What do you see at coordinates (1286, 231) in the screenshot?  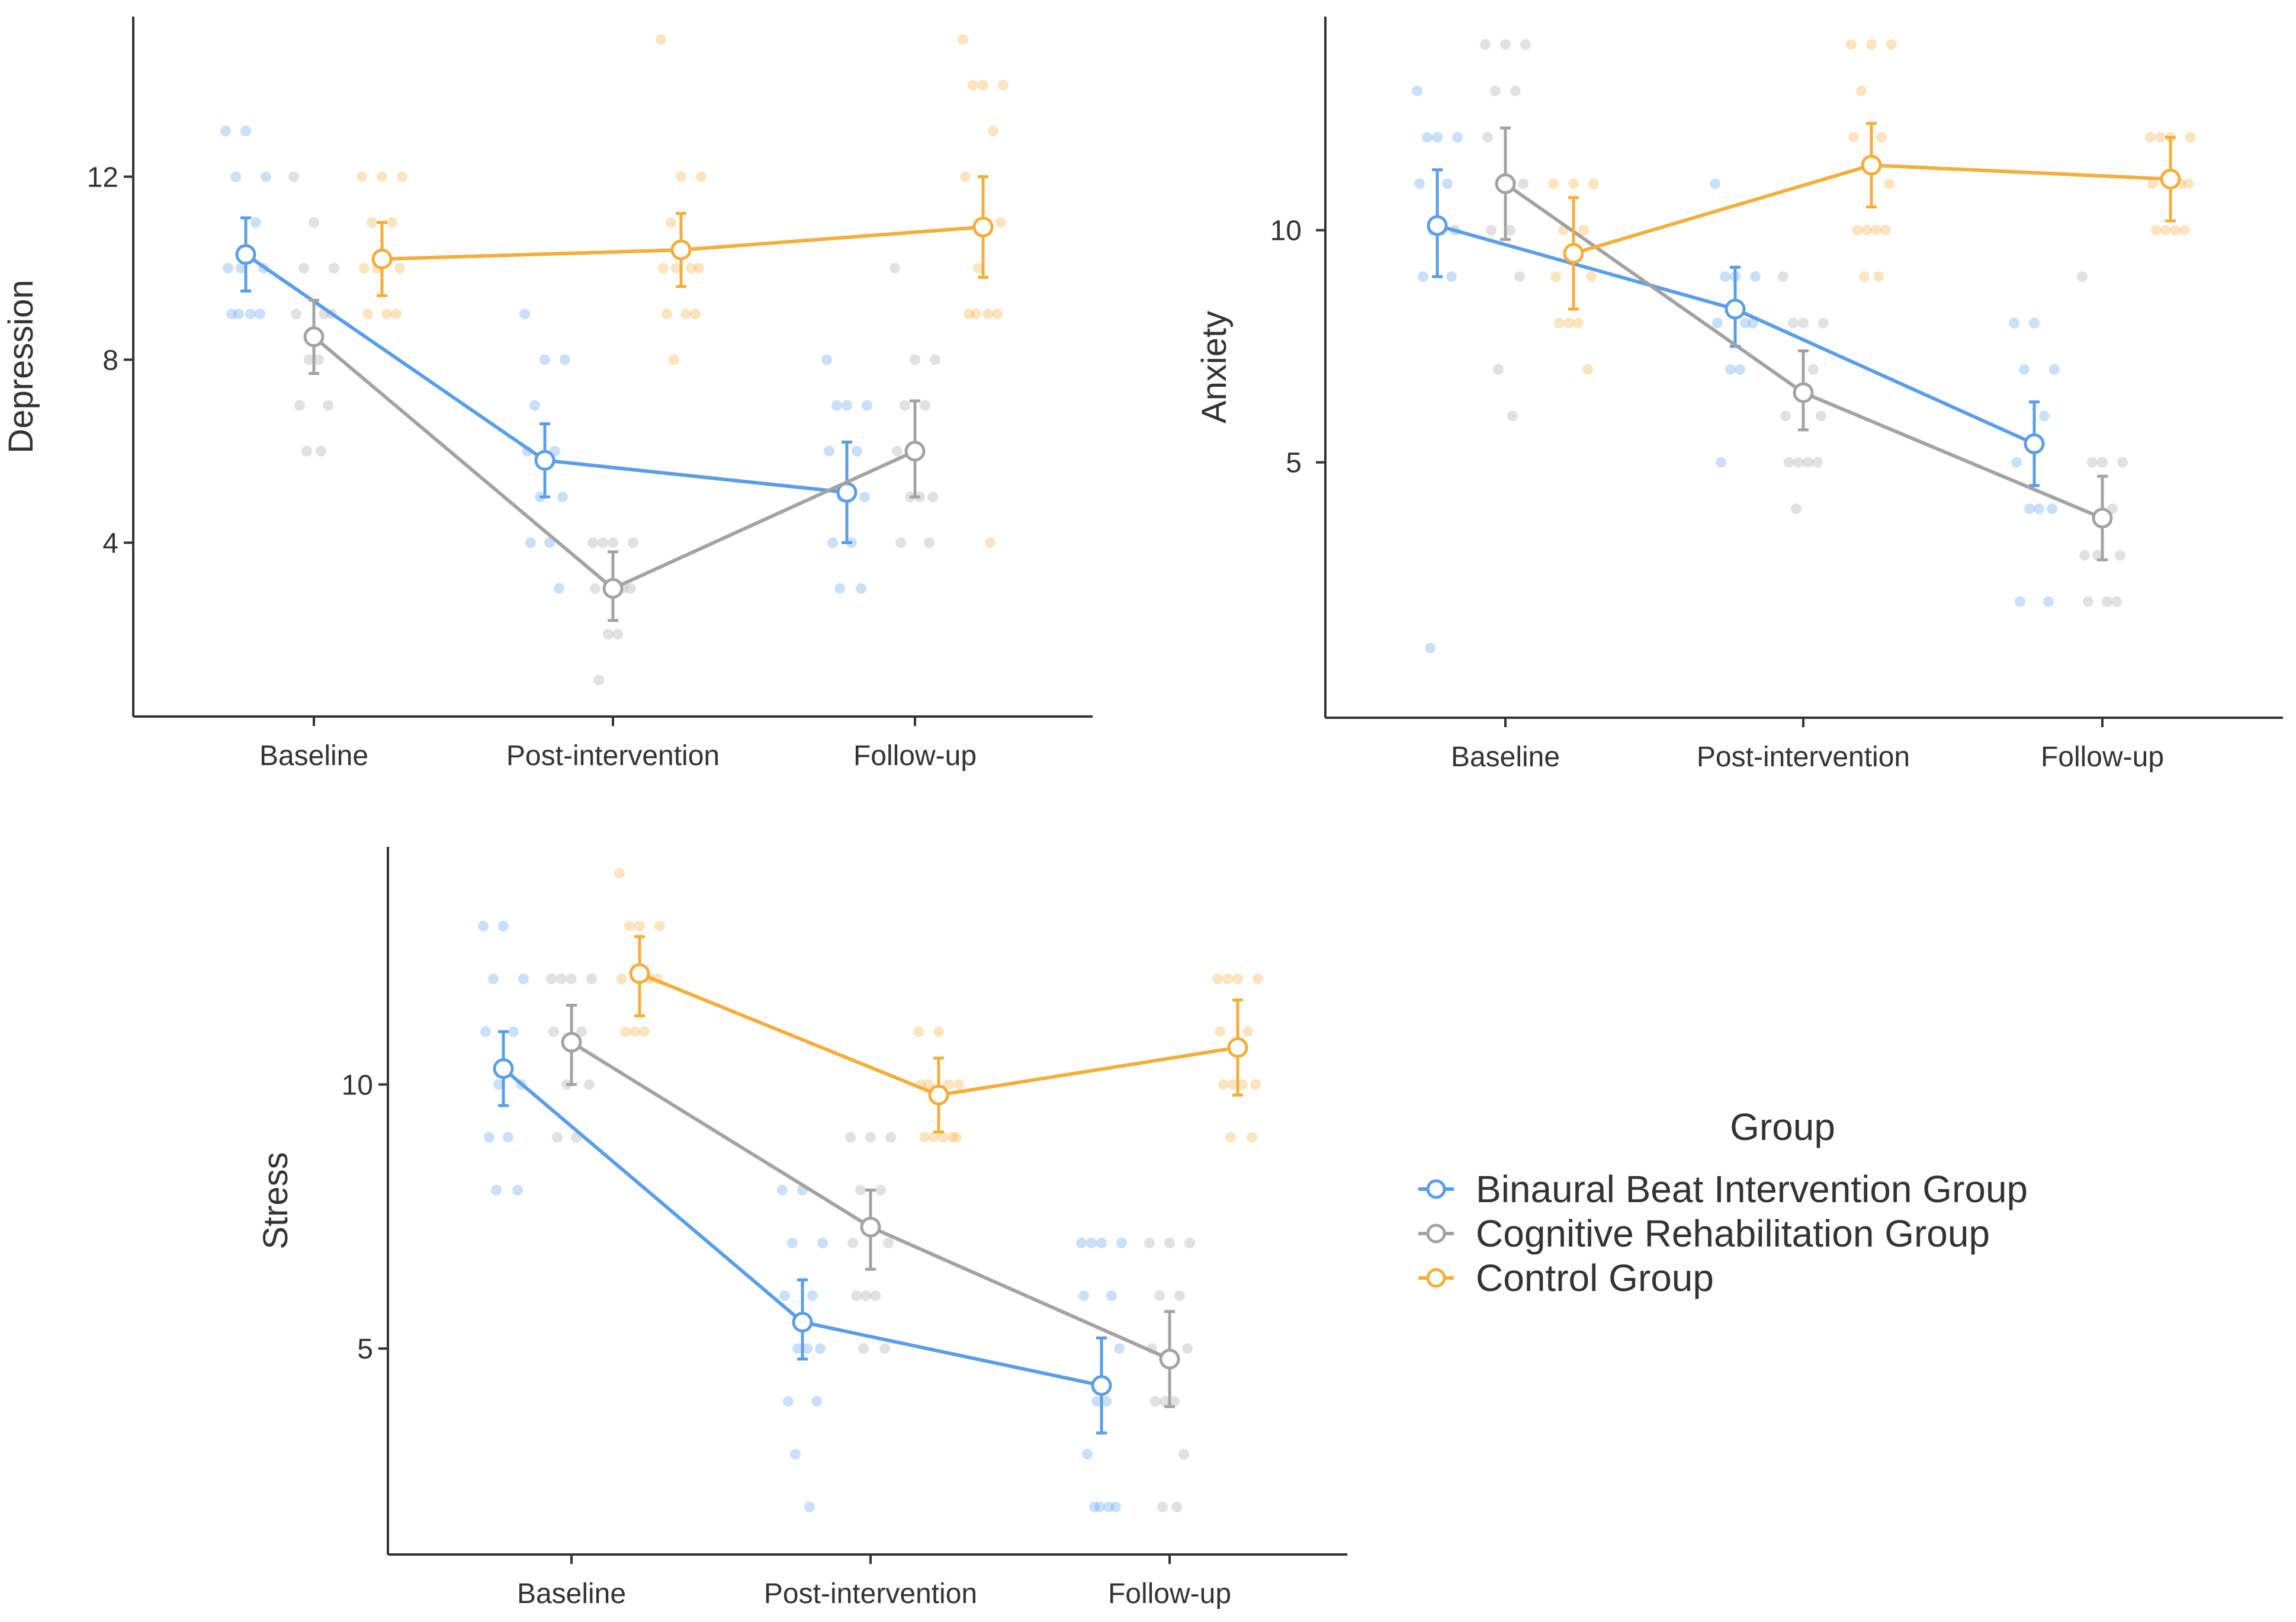 I see `y-tick-label: 10` at bounding box center [1286, 231].